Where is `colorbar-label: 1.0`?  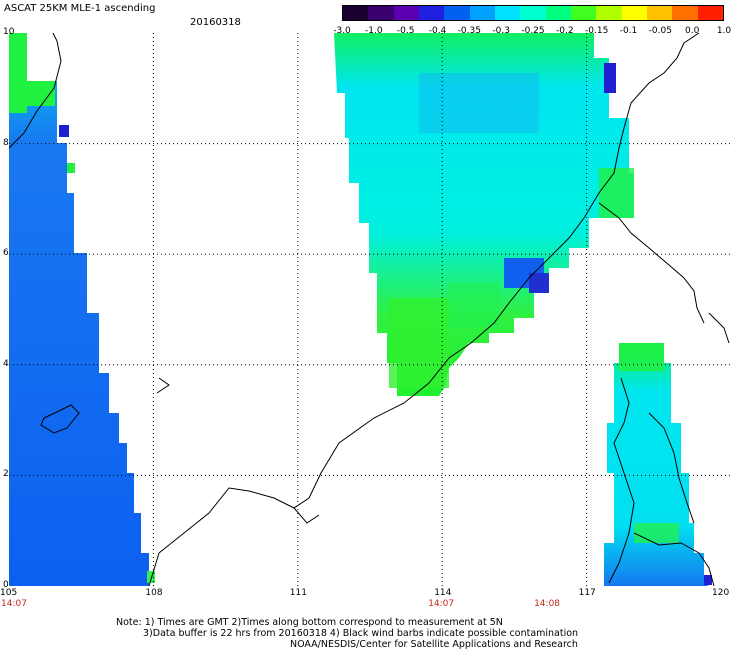 colorbar-label: 1.0 is located at coordinates (724, 31).